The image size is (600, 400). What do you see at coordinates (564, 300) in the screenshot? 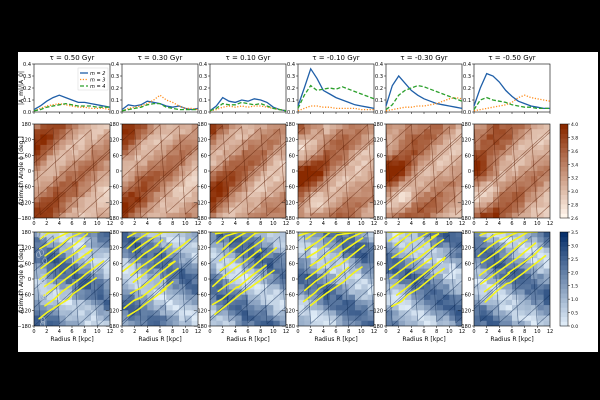
I see `velocity-colorbar-segment` at bounding box center [564, 300].